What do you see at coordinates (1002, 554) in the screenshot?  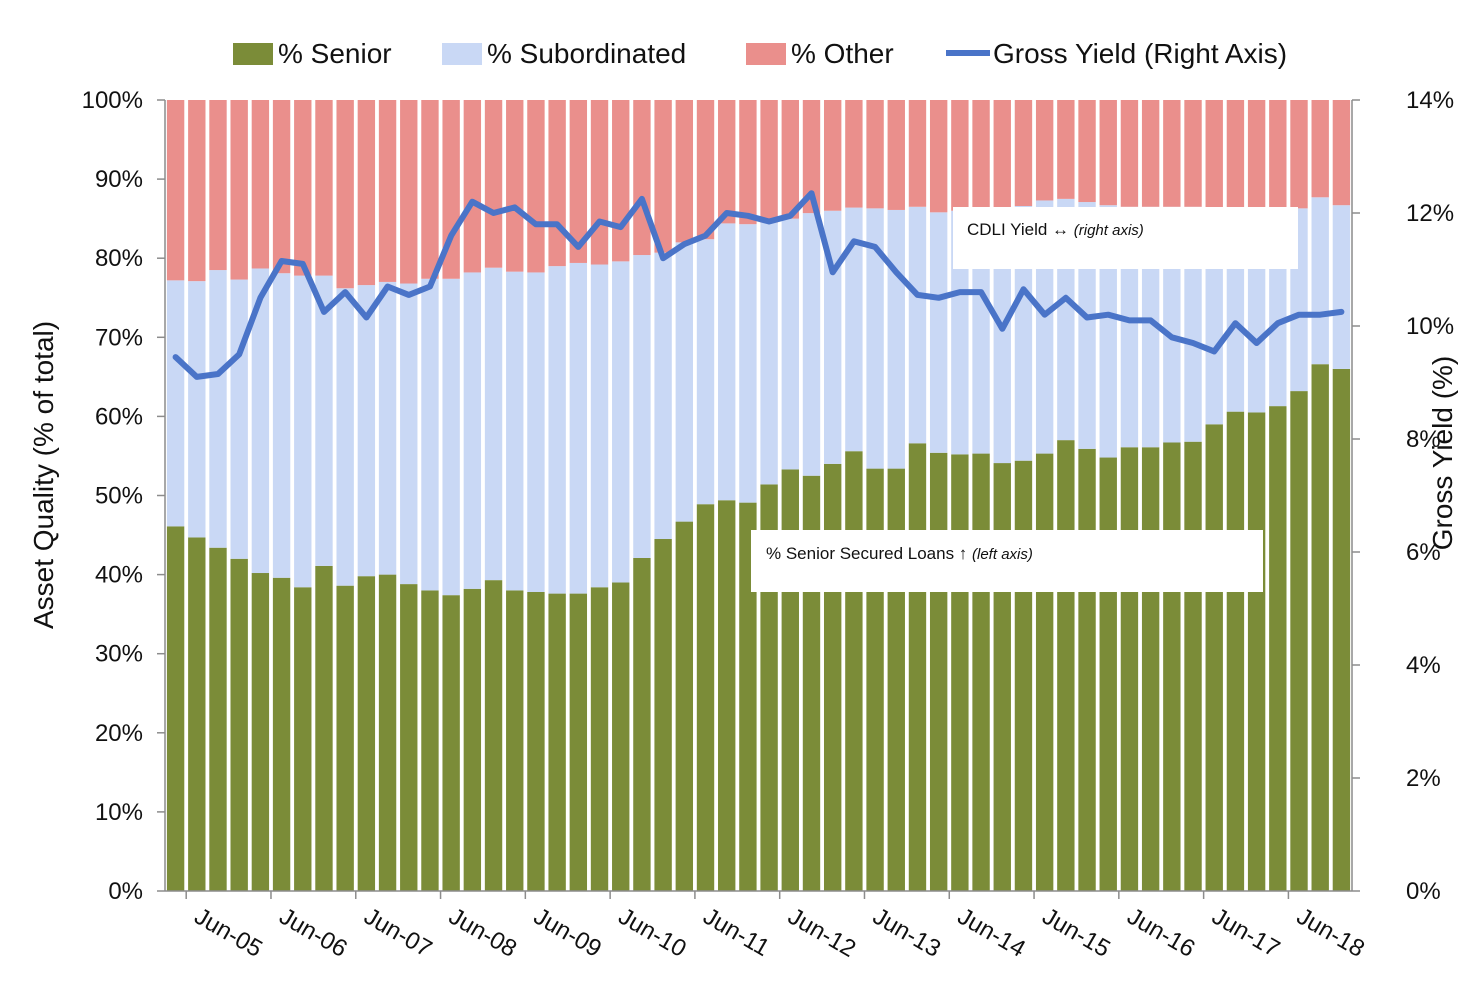 I see `annotation-axis-hint: (left axis)` at bounding box center [1002, 554].